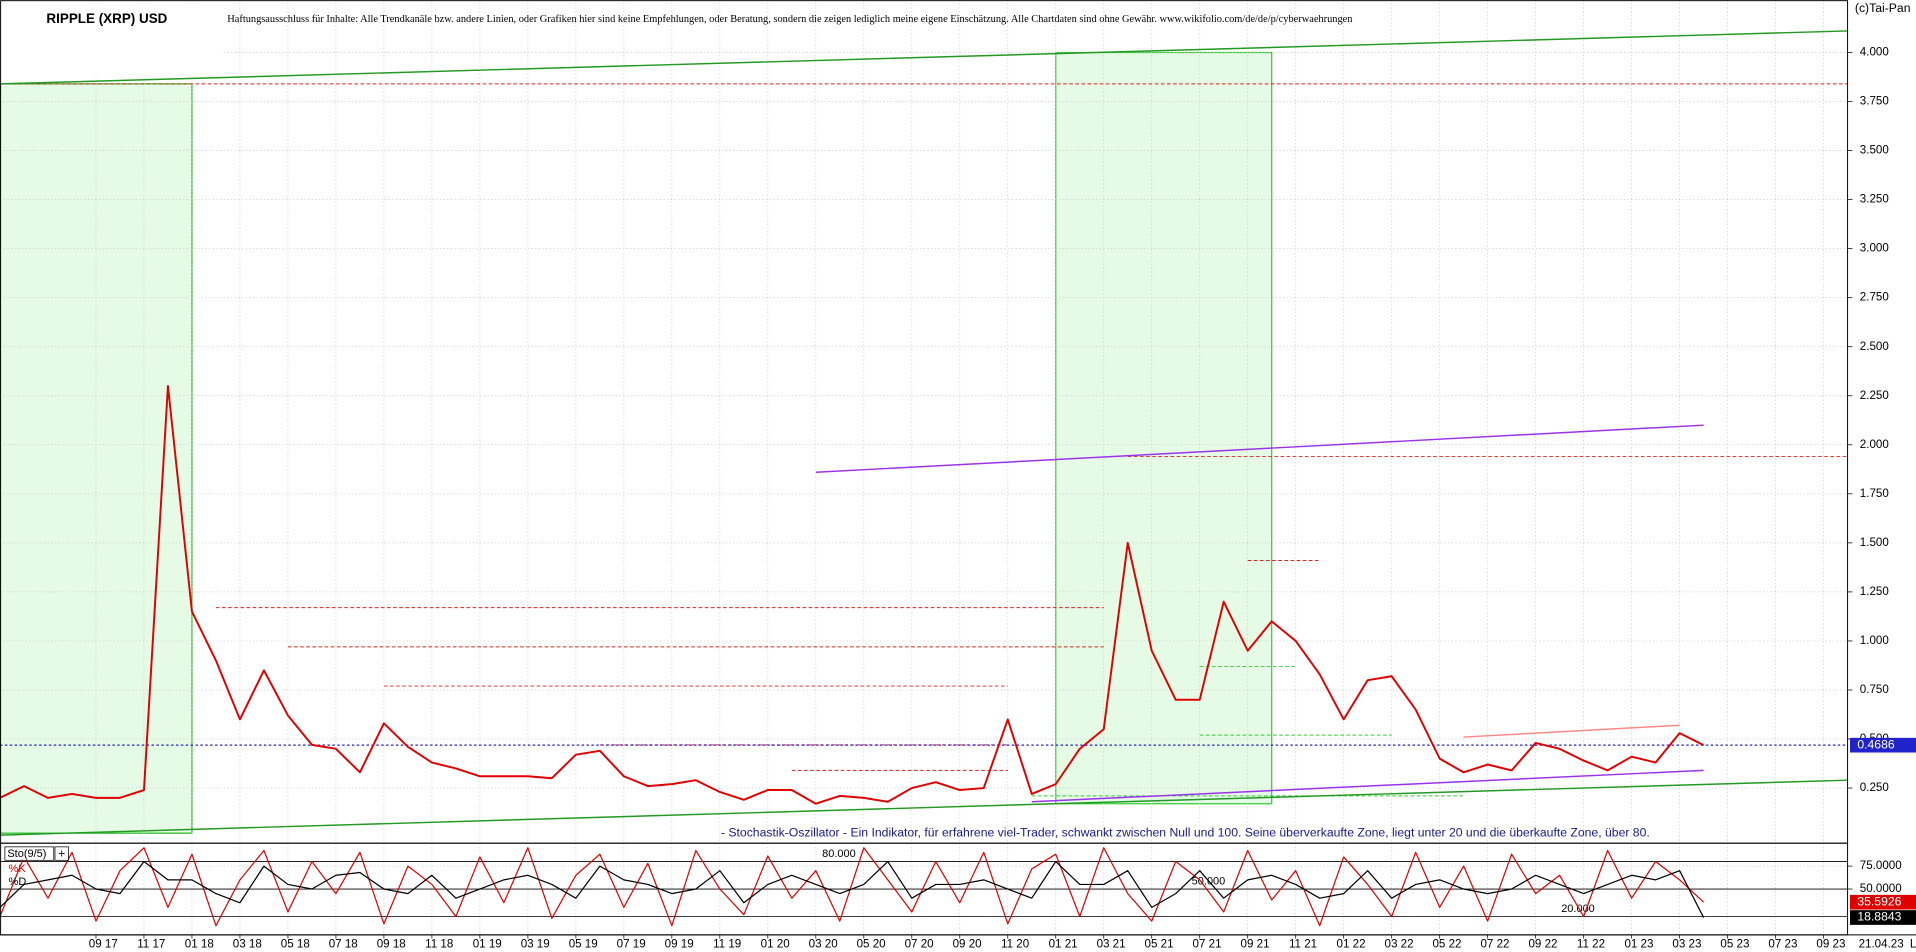  Describe the element at coordinates (1542, 944) in the screenshot. I see `x-tick-label: 09 22` at that location.